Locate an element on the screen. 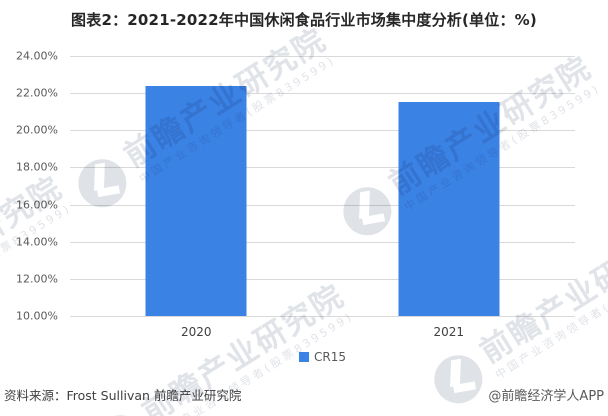  bar-2021 is located at coordinates (449, 209).